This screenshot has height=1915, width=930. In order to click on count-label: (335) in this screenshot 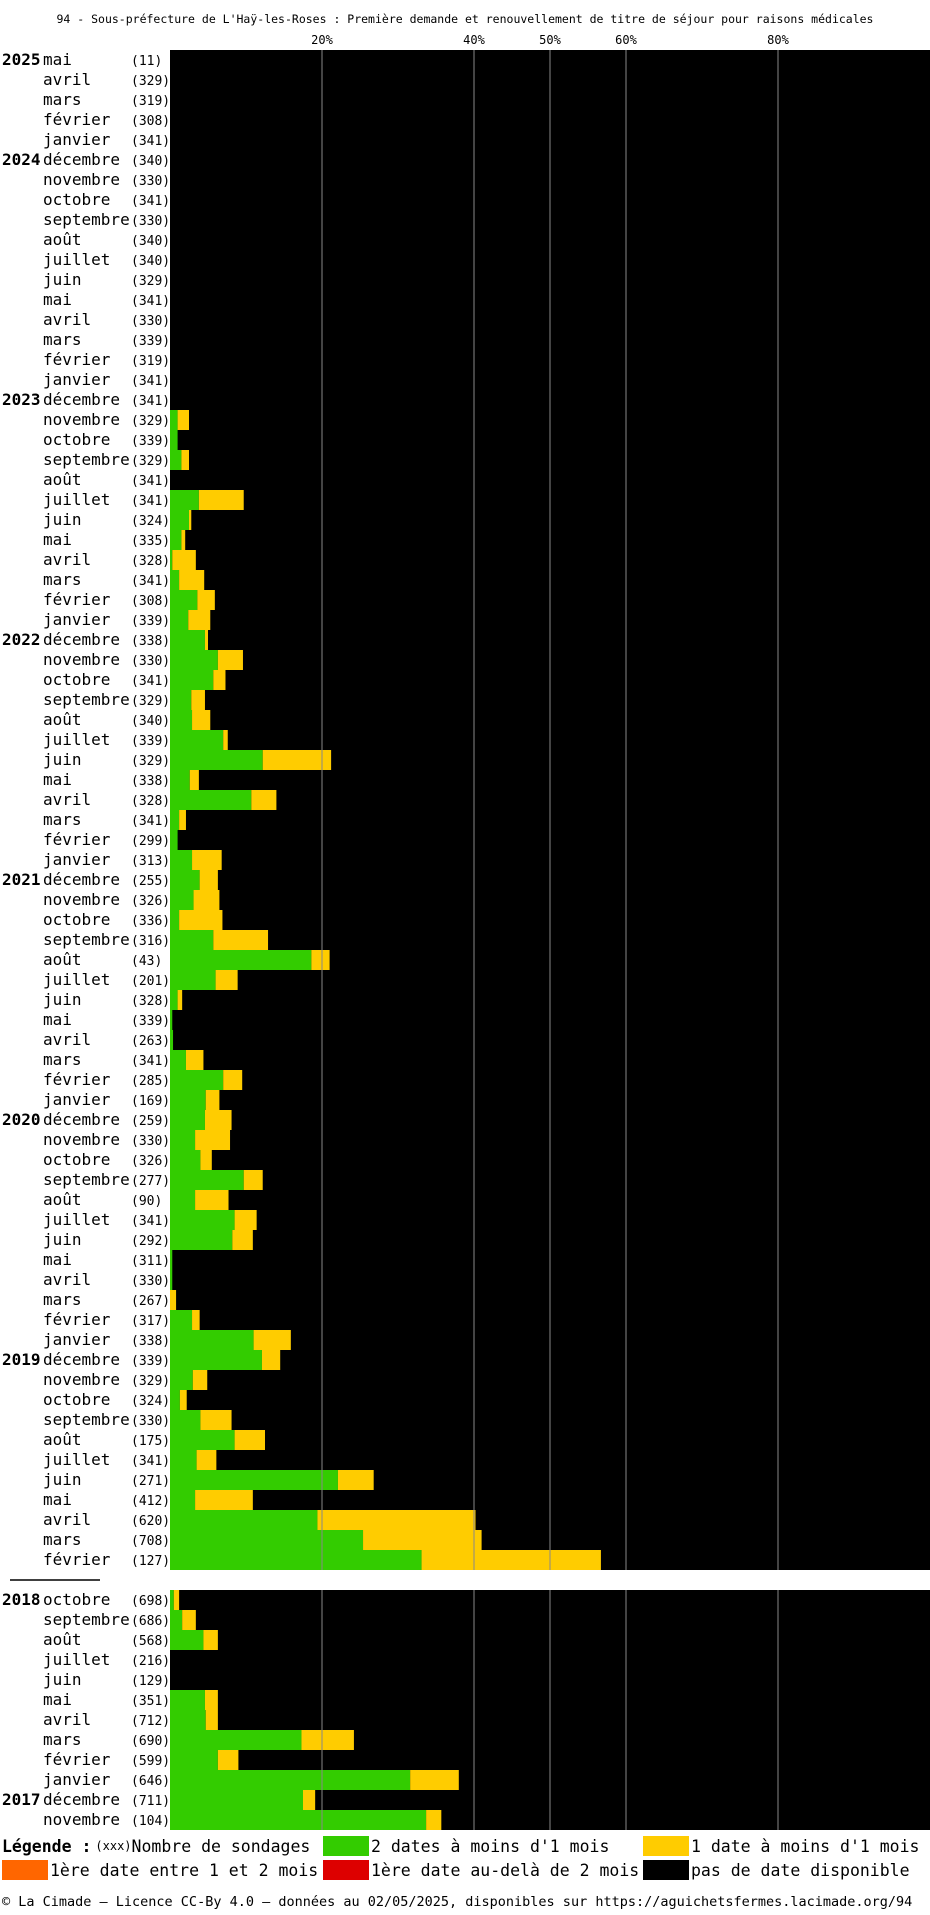, I will do `click(150, 541)`.